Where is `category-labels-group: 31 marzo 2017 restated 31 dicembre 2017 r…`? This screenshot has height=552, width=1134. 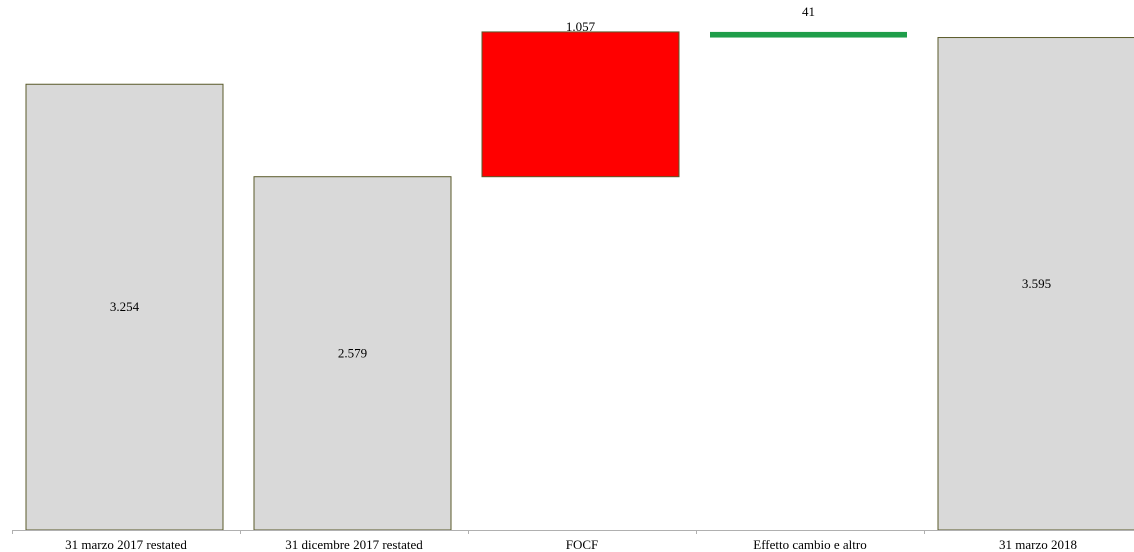 category-labels-group: 31 marzo 2017 restated 31 dicembre 2017 r… is located at coordinates (571, 544).